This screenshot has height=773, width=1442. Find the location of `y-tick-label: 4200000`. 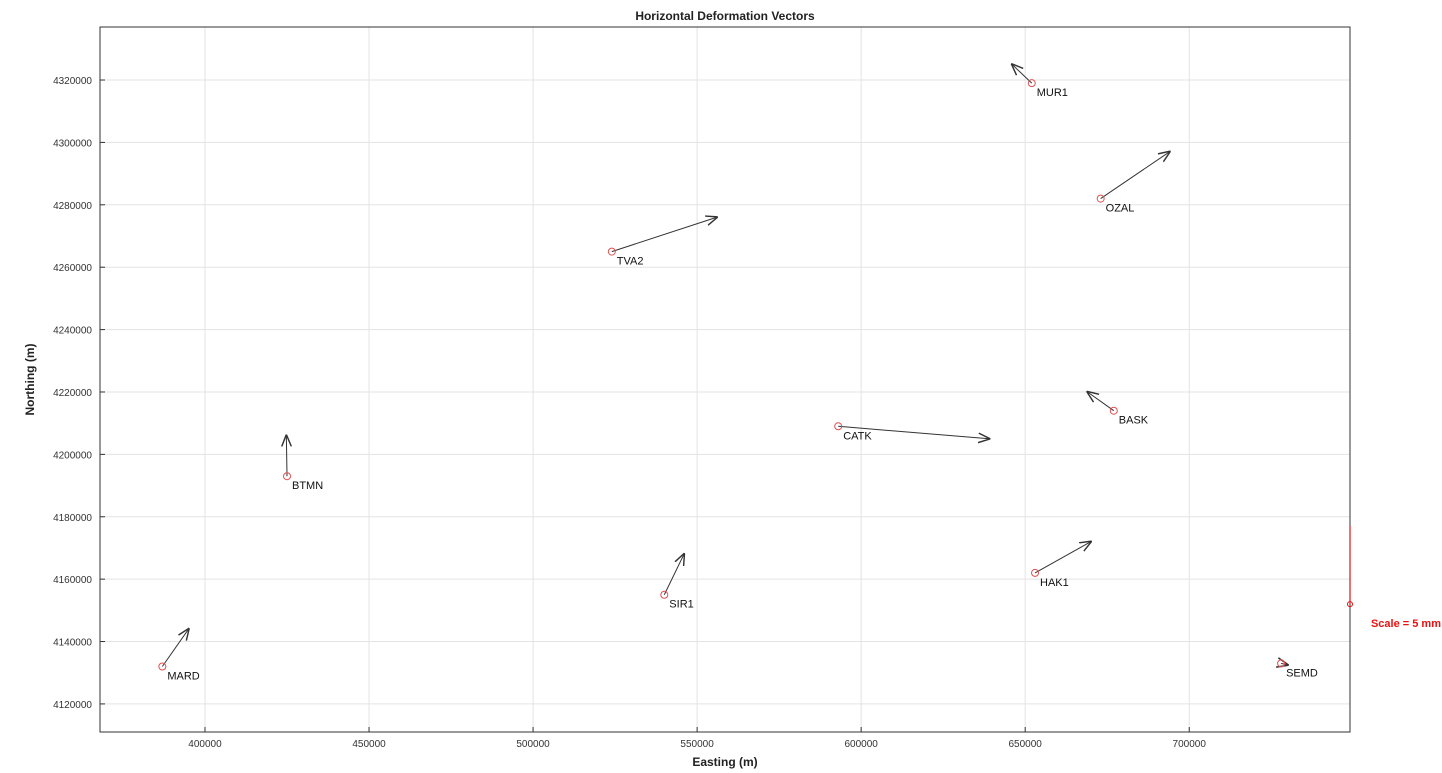

y-tick-label: 4200000 is located at coordinates (72, 455).